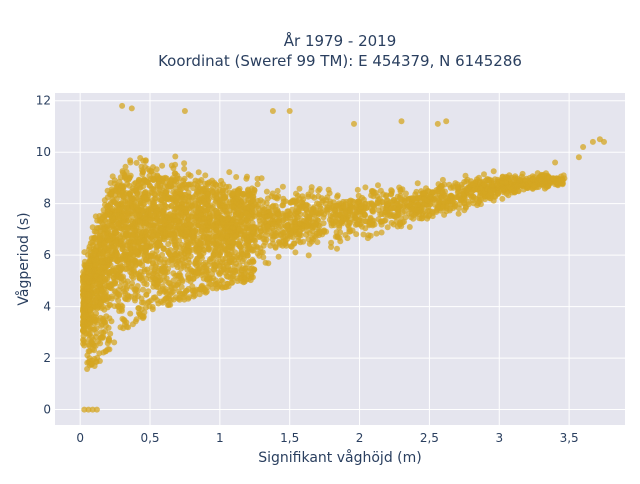  I want to click on x-tick-label: 3,5, so click(569, 438).